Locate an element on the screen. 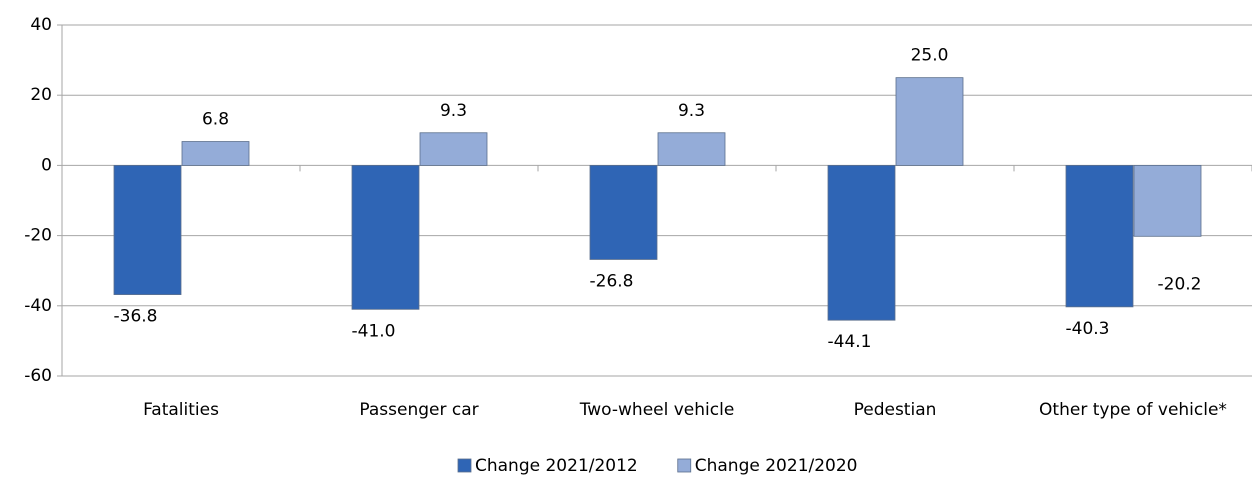  y-tick-label: 0 is located at coordinates (46, 165).